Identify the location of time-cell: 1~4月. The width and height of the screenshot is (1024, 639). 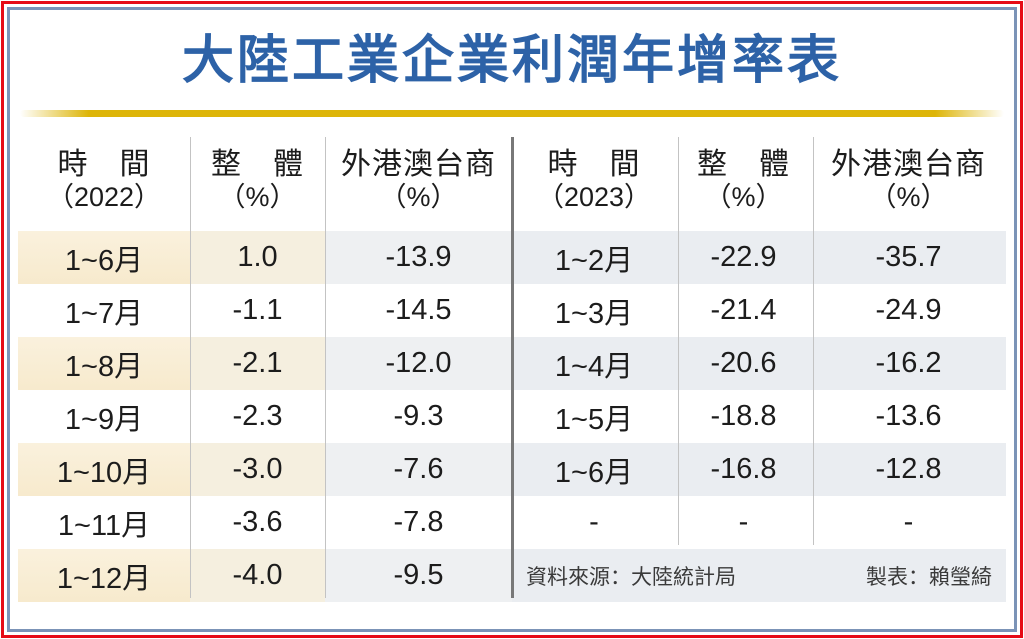
(594, 364).